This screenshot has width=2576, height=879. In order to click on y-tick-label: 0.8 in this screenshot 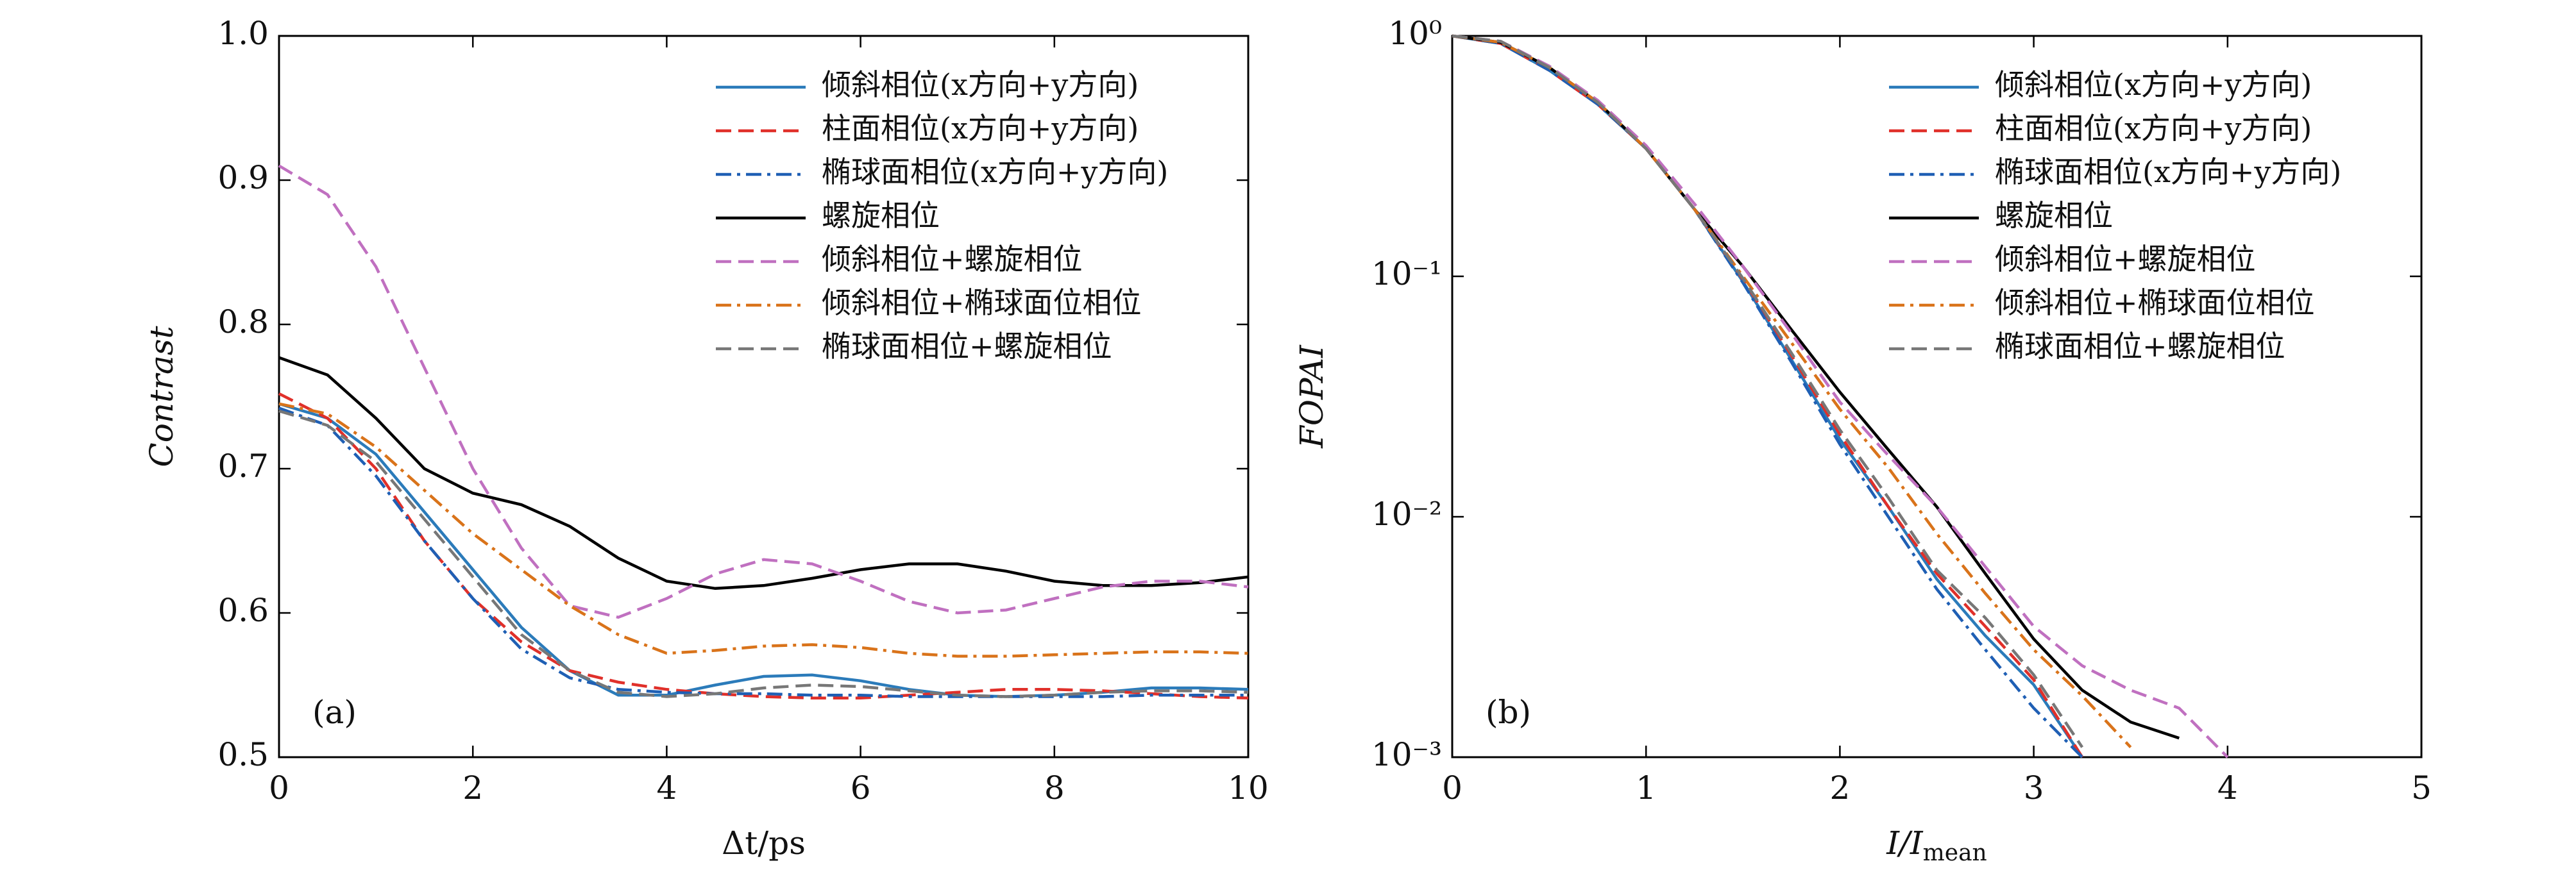, I will do `click(243, 321)`.